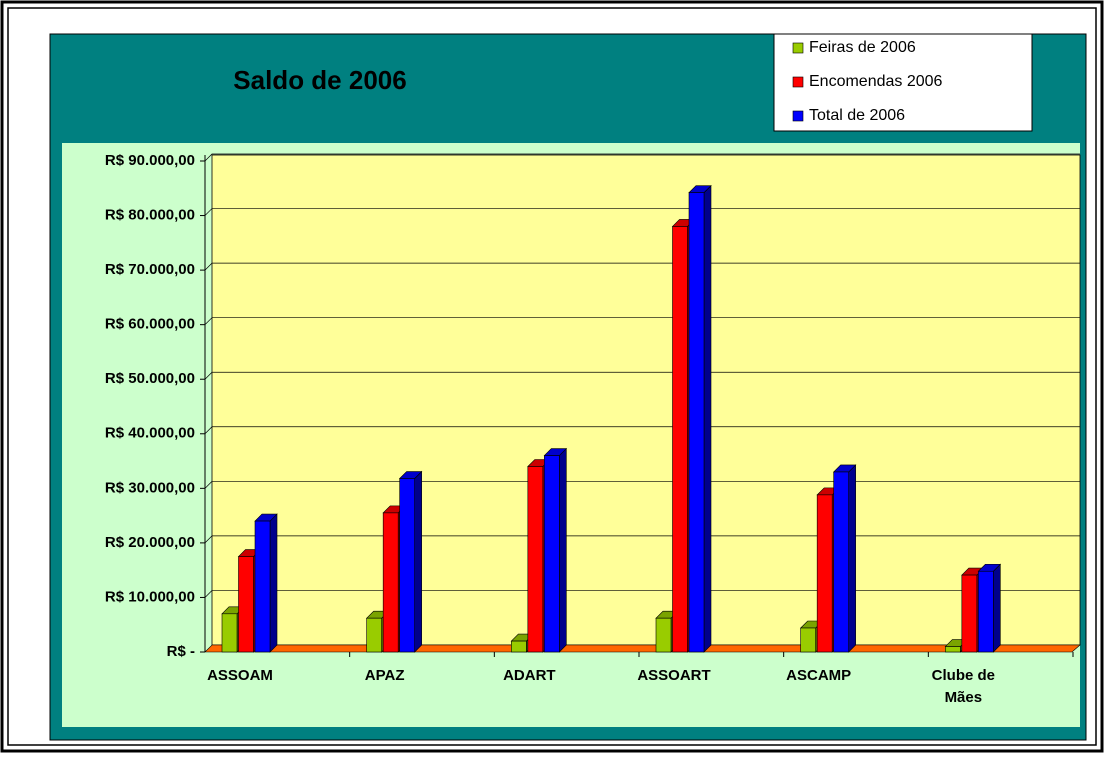 This screenshot has width=1106, height=760. What do you see at coordinates (150, 542) in the screenshot?
I see `y-tick-label: R$ 20.000,00` at bounding box center [150, 542].